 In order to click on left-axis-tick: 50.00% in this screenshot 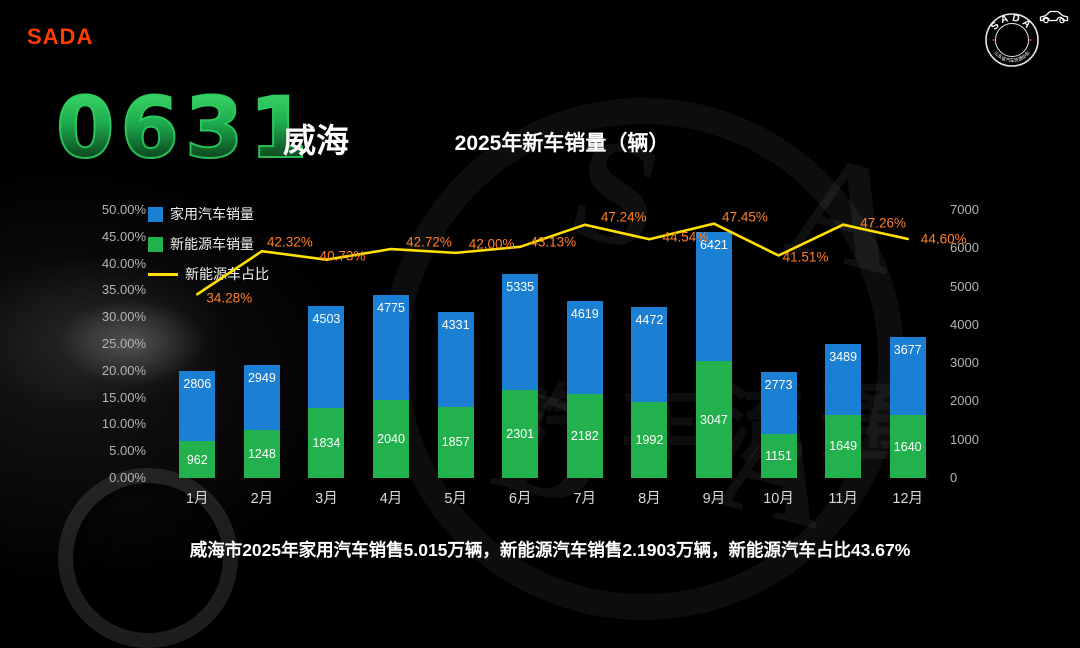, I will do `click(123, 209)`.